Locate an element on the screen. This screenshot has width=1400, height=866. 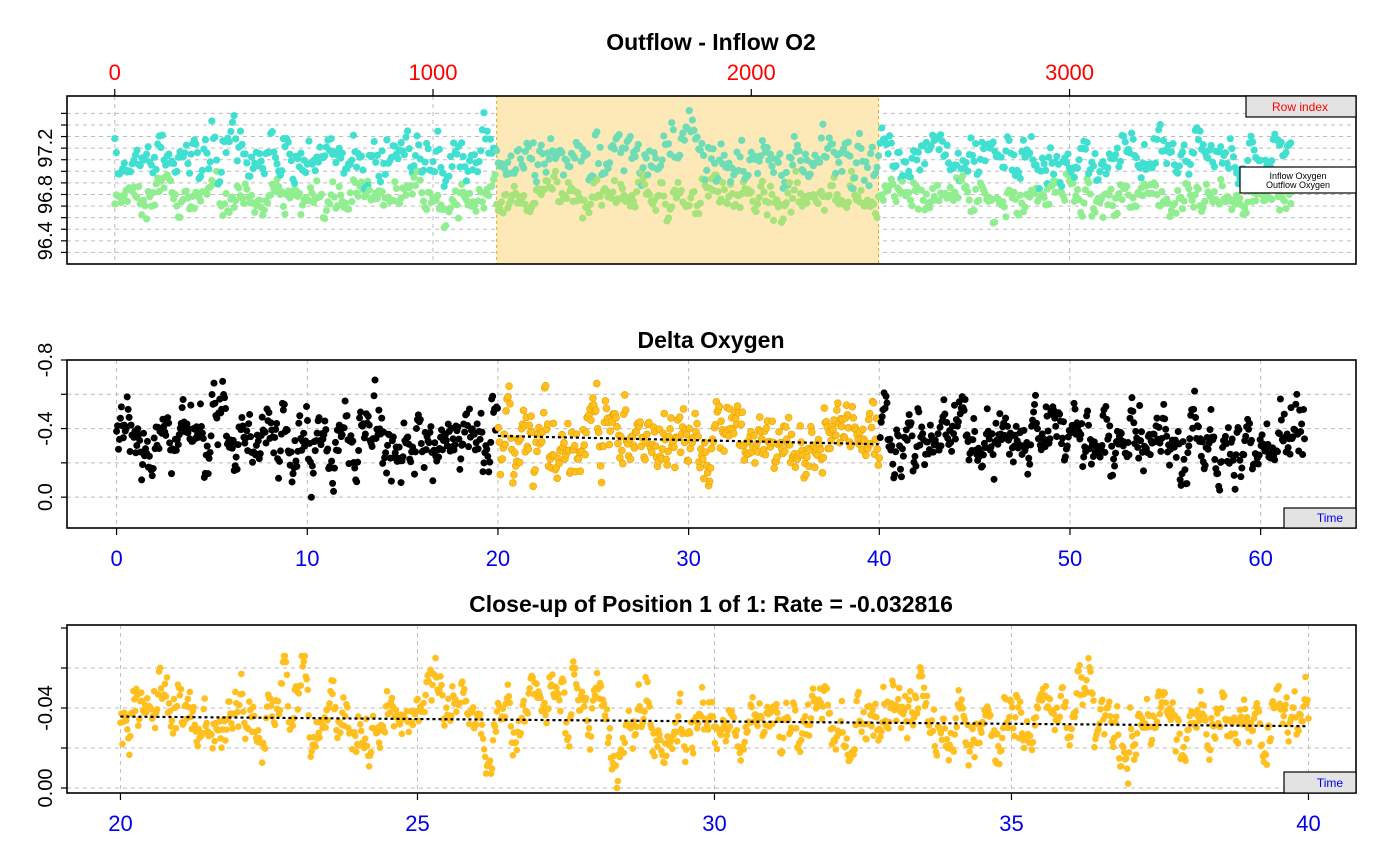
panel2-x-tick-label: 40 is located at coordinates (879, 558).